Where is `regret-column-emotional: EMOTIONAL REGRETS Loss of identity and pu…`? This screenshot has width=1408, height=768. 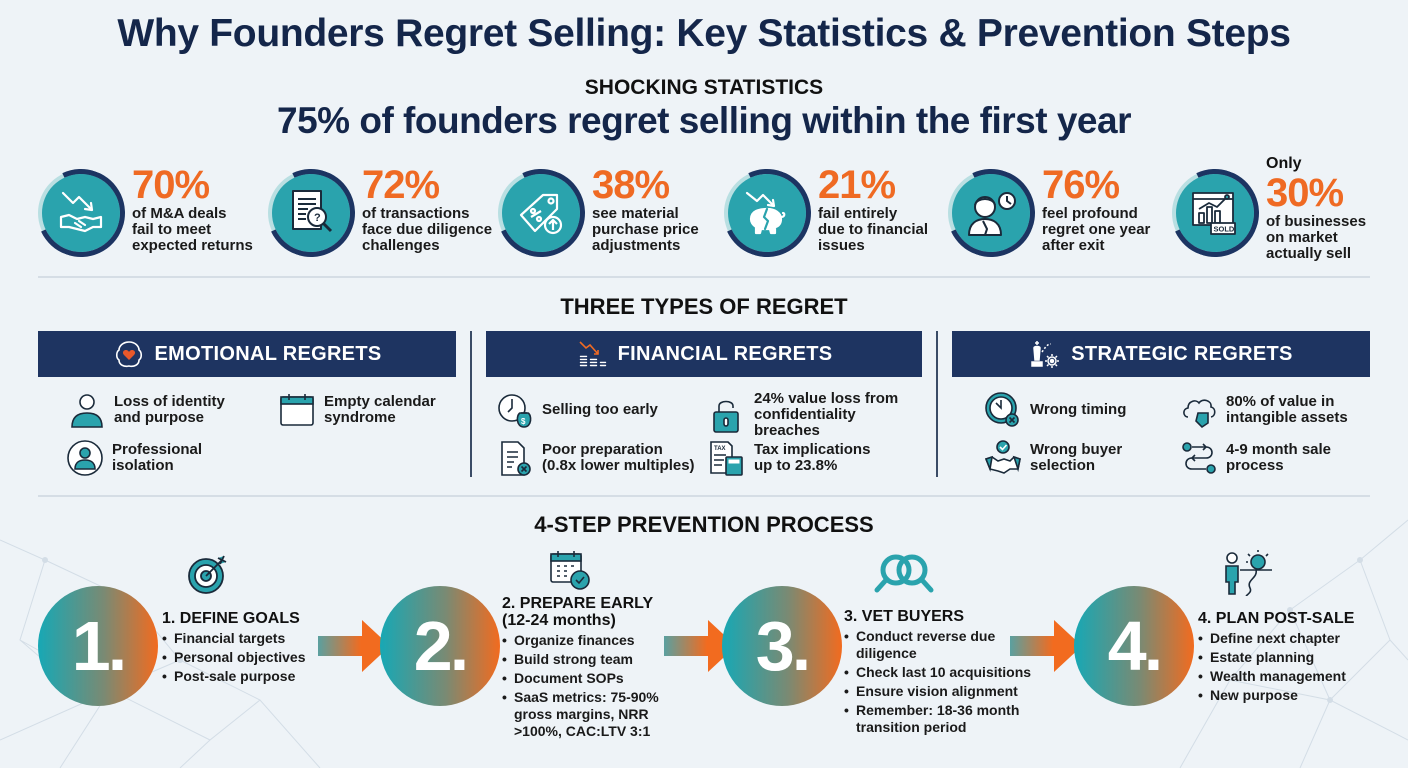
regret-column-emotional: EMOTIONAL REGRETS Loss of identity and pu… is located at coordinates (247, 406).